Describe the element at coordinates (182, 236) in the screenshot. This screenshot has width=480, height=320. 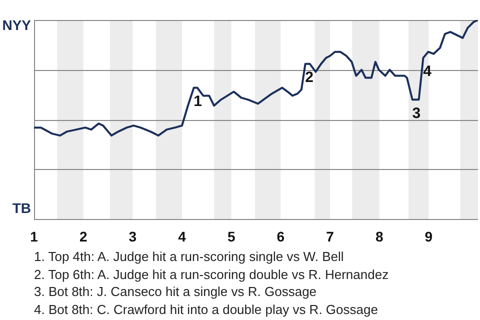
I see `x-tick-label: 4` at that location.